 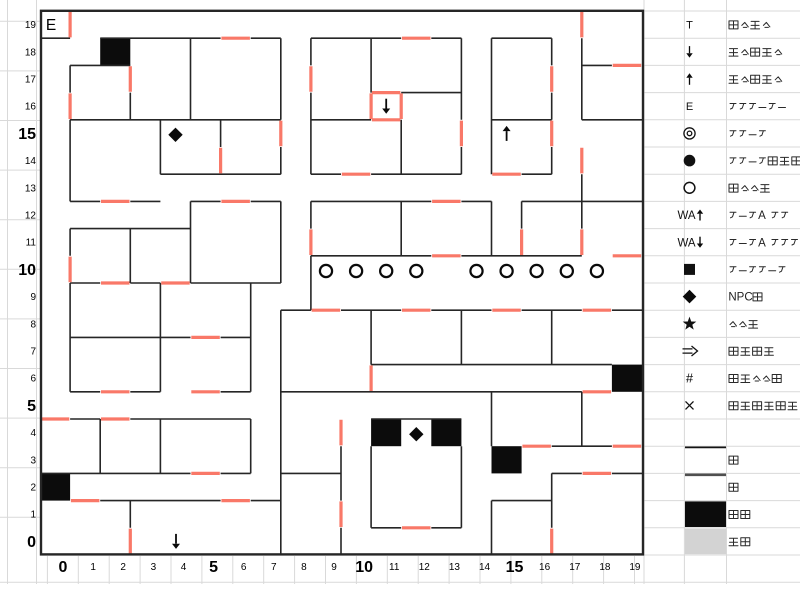 I want to click on svg-text: N, so click(x=732, y=298).